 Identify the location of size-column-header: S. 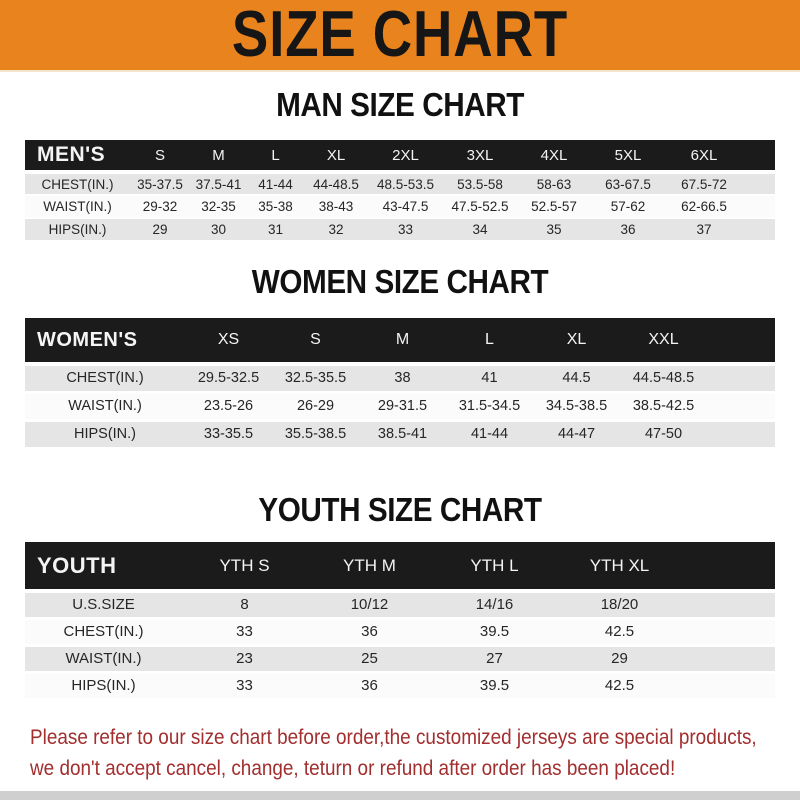
(315, 342).